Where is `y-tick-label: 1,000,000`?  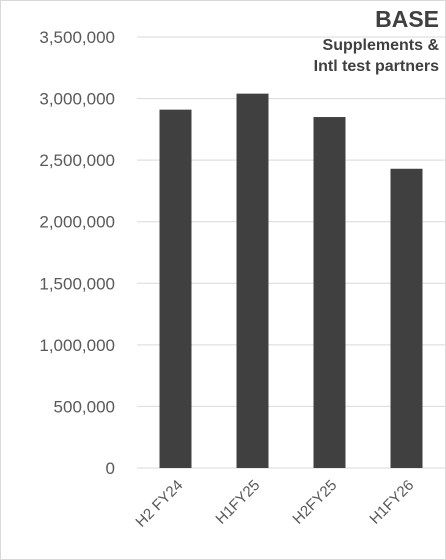
y-tick-label: 1,000,000 is located at coordinates (77, 345).